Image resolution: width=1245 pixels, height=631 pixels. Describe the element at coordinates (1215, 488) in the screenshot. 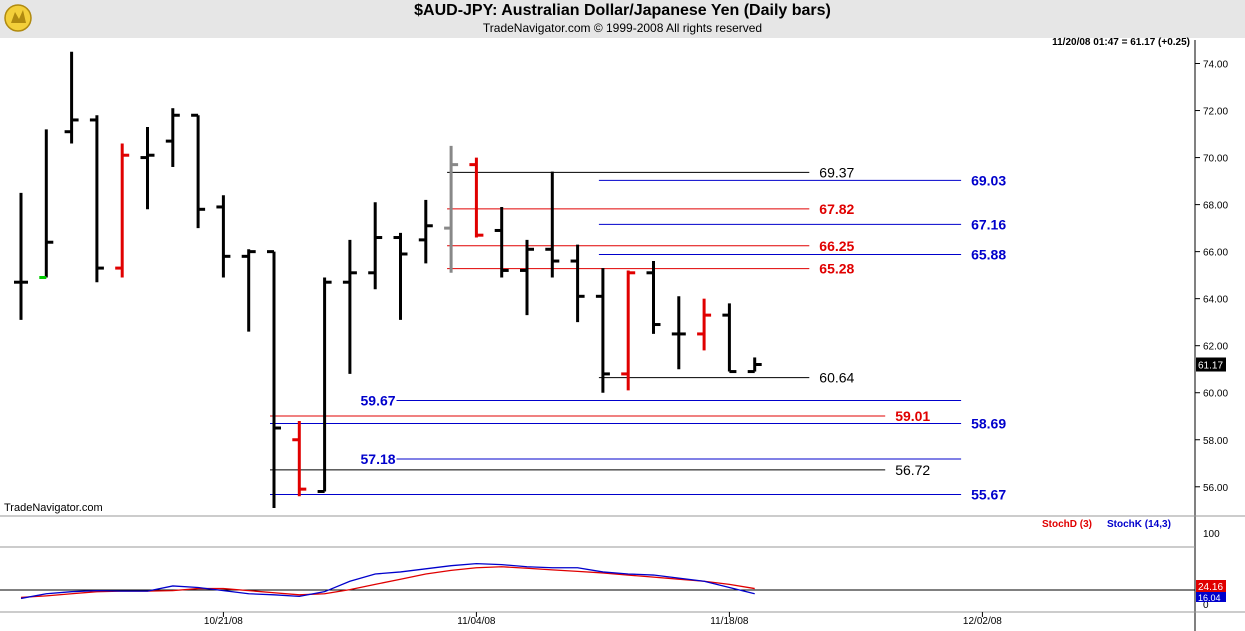

I see `price-axis-label: 56.00` at that location.